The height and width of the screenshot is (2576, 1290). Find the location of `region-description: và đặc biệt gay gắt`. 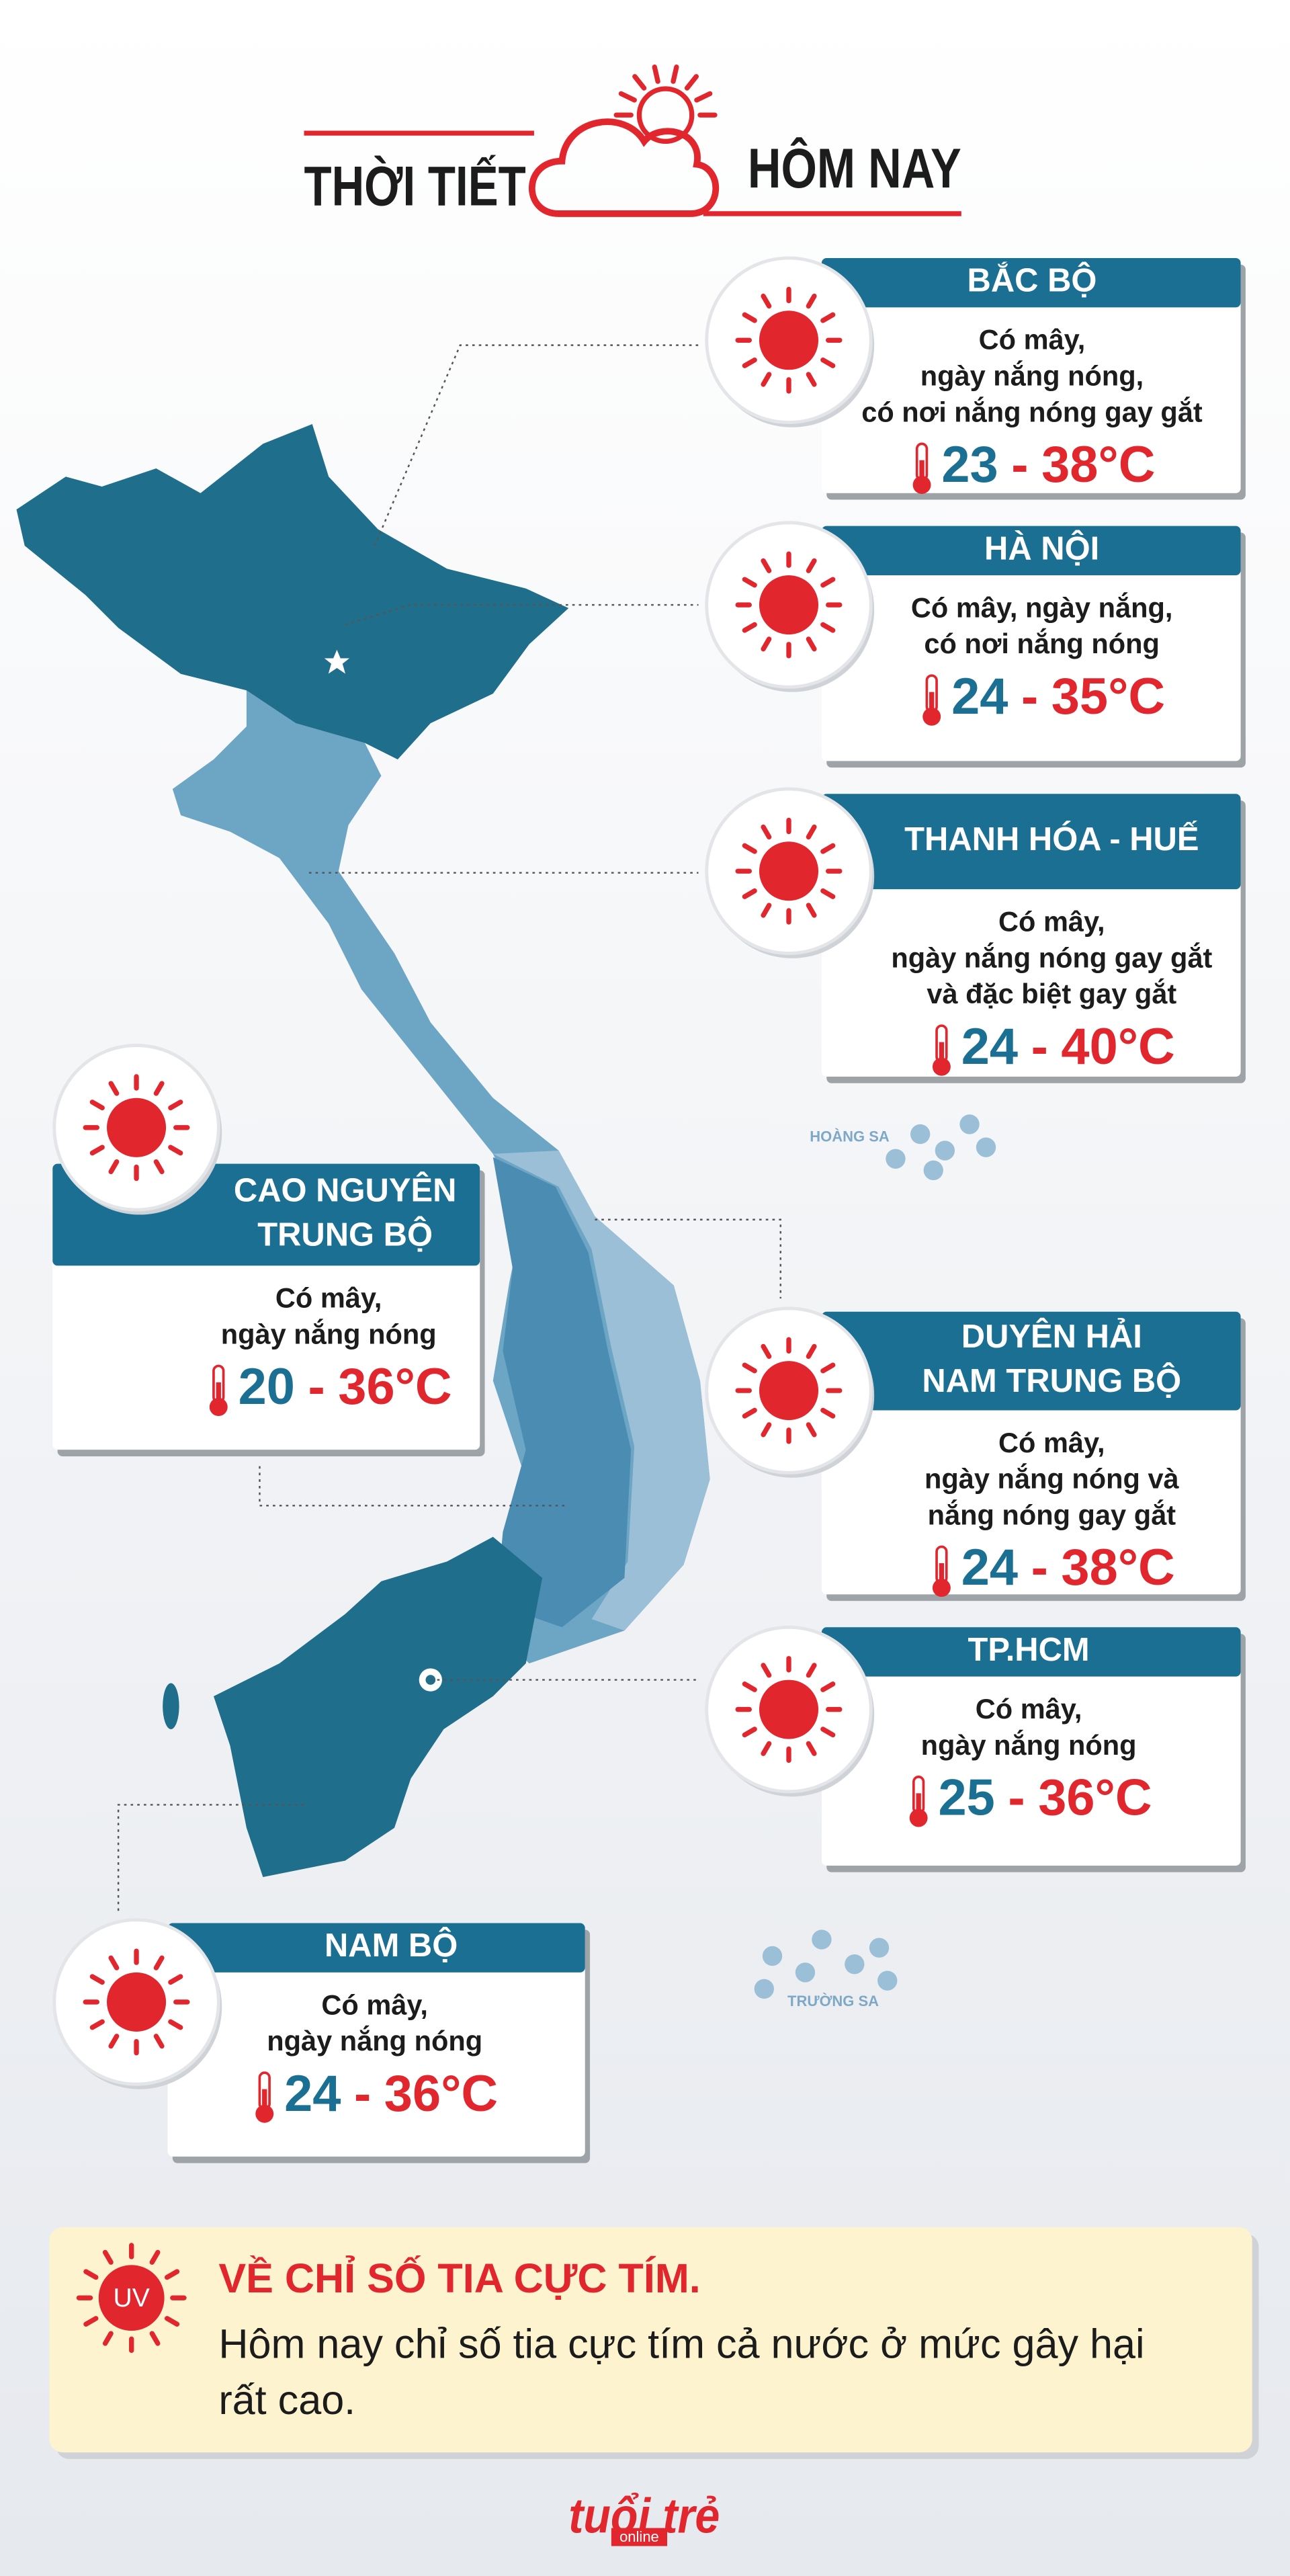

region-description: và đặc biệt gay gắt is located at coordinates (1051, 993).